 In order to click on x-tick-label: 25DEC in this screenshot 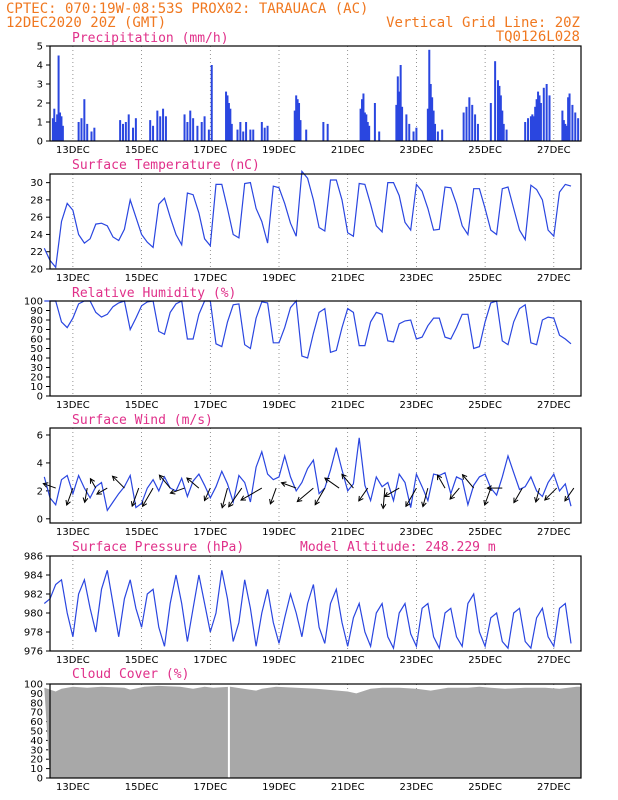, I will do `click(485, 787)`.